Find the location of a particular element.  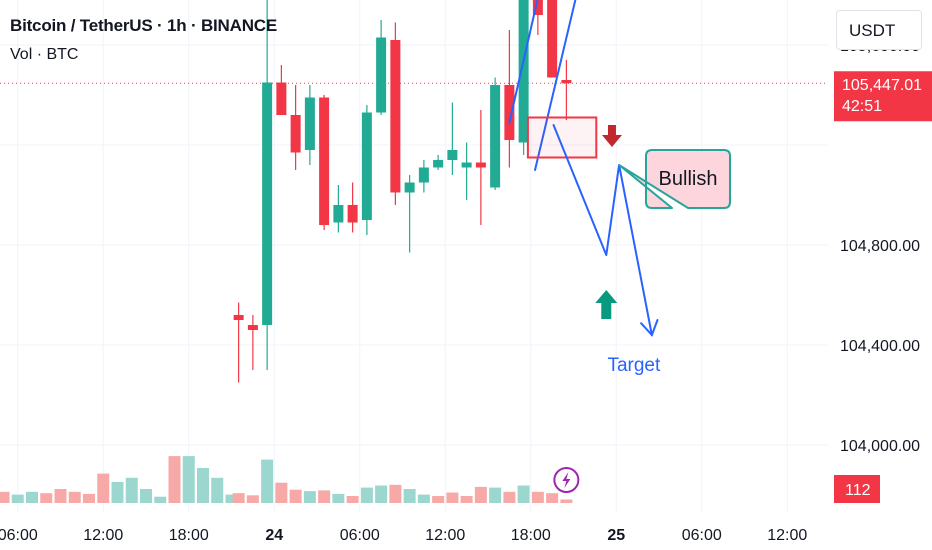

time-tick-label: 24 is located at coordinates (274, 535).